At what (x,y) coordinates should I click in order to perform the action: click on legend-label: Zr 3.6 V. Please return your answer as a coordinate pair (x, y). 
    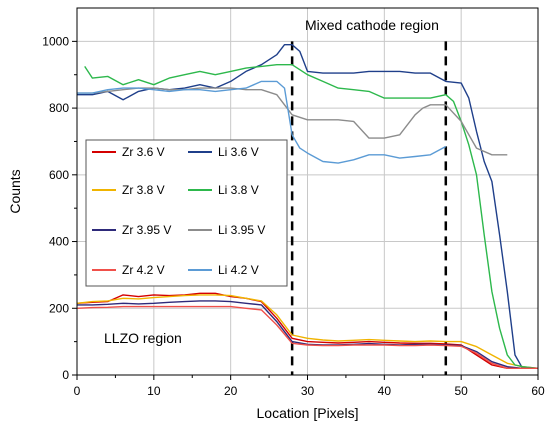
    Looking at the image, I should click on (143, 152).